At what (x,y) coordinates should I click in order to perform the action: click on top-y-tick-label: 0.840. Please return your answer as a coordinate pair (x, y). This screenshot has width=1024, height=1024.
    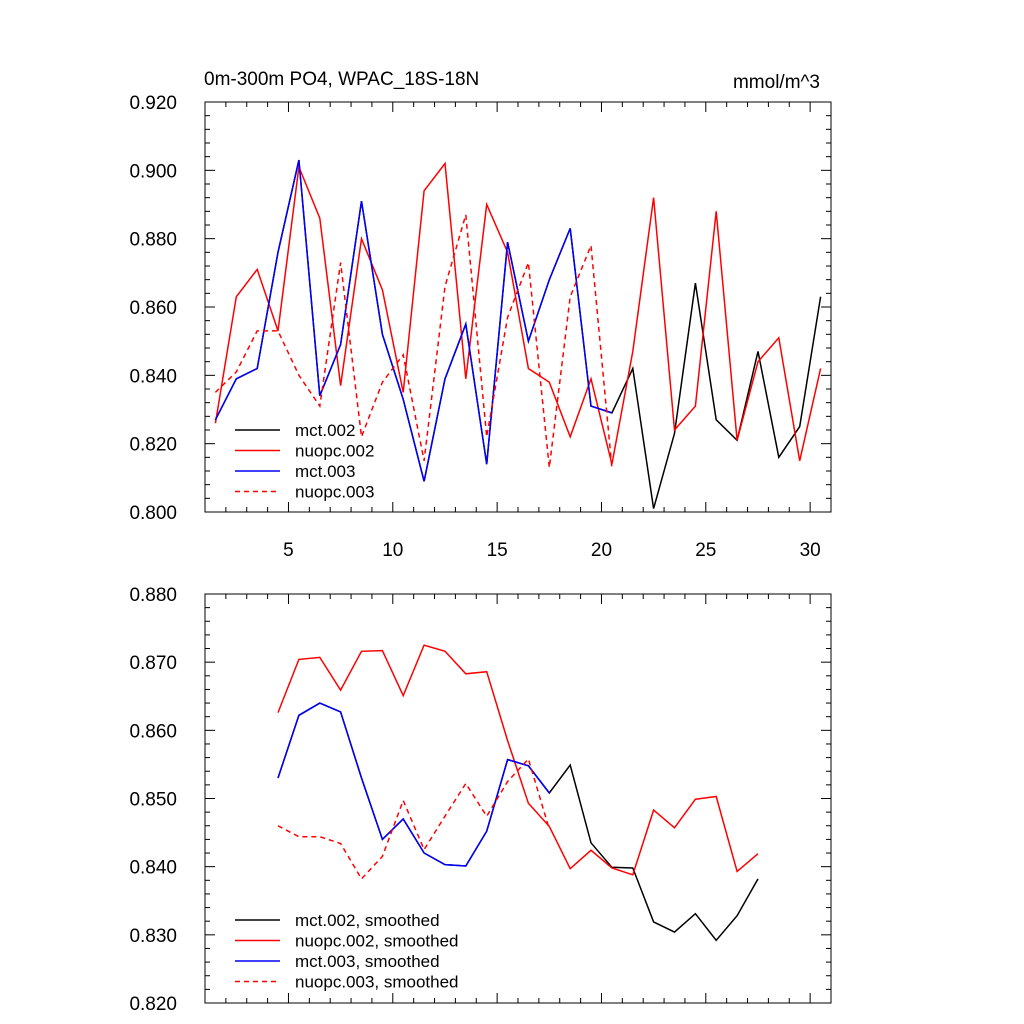
    Looking at the image, I should click on (153, 376).